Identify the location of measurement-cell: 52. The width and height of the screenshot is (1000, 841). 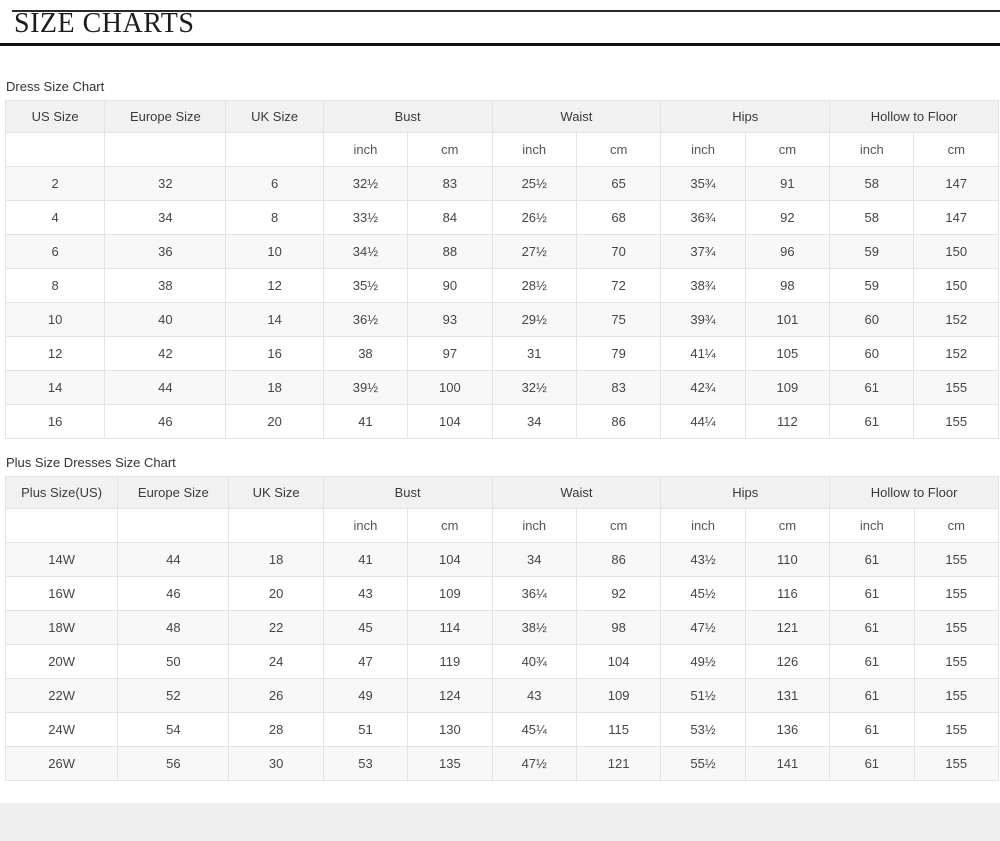
(173, 695).